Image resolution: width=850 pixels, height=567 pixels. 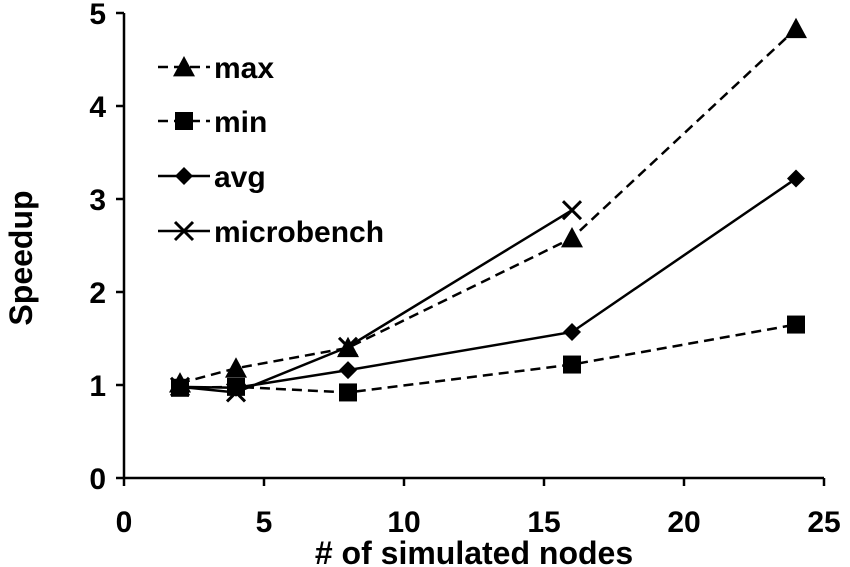 I want to click on y-tick-label: 4, so click(x=97, y=107).